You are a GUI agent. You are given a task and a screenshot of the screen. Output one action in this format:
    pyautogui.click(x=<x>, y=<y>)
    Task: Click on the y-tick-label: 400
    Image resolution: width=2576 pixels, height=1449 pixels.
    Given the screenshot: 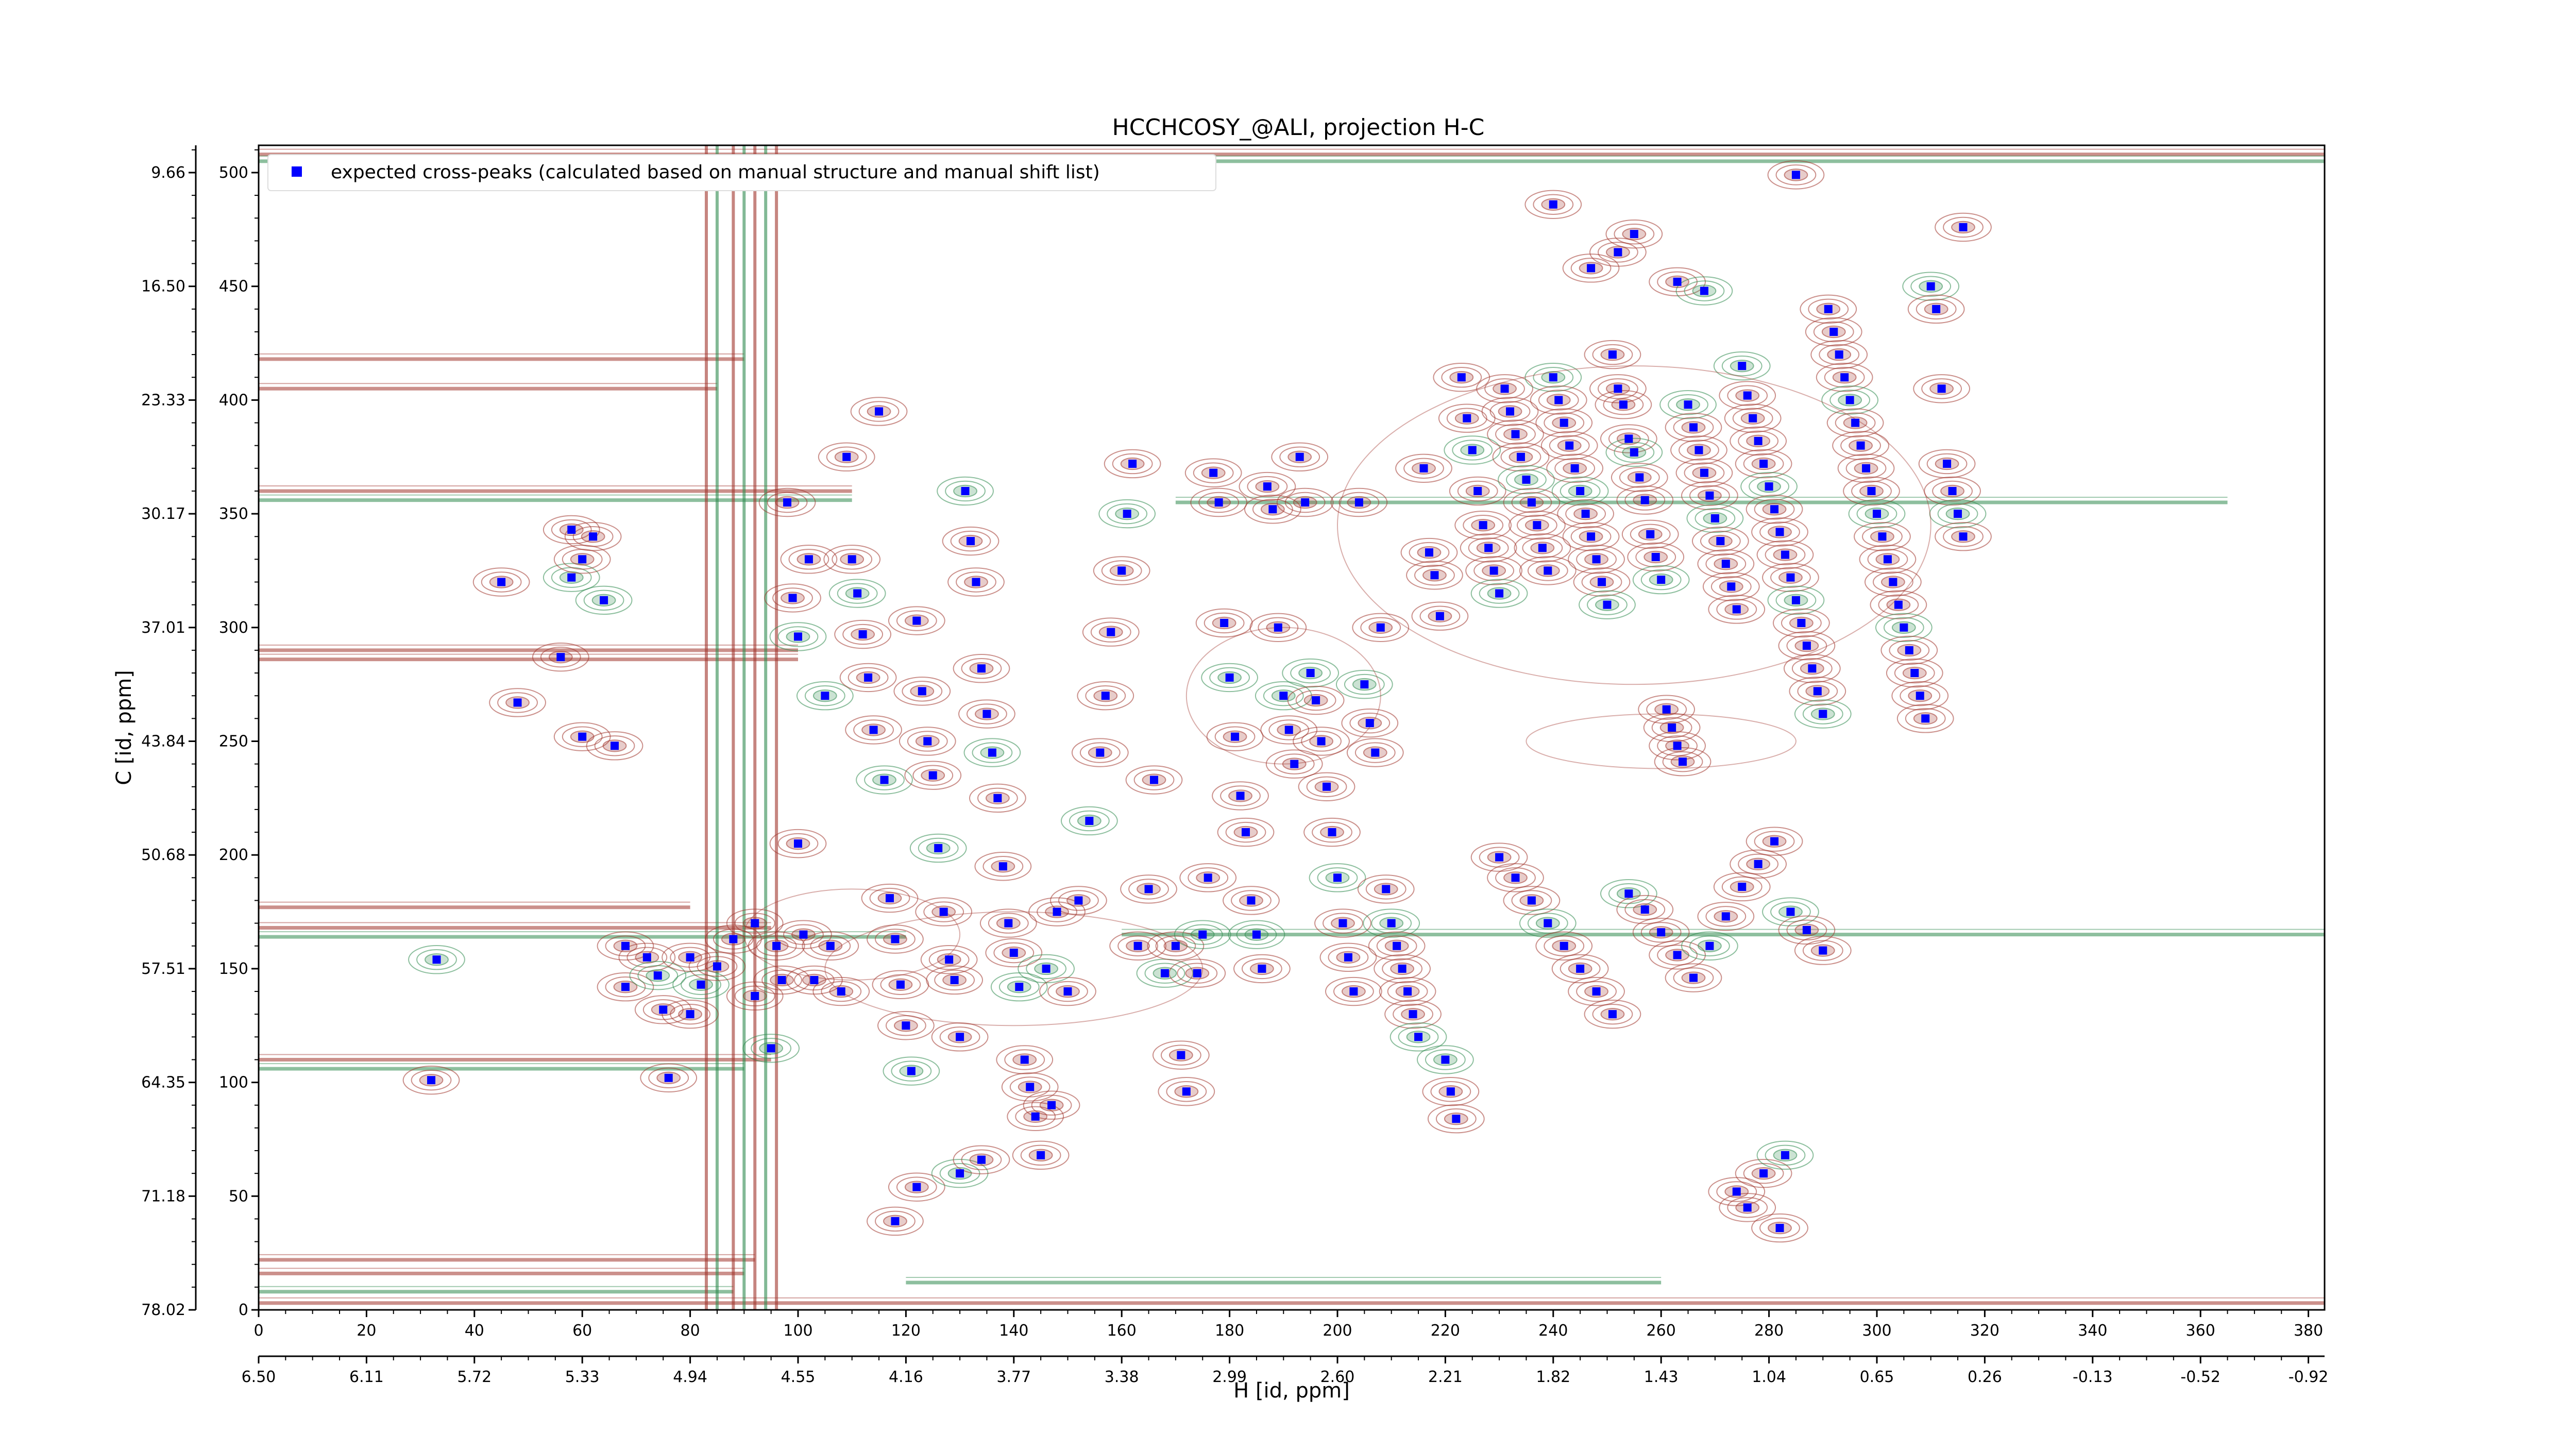 What is the action you would take?
    pyautogui.click(x=233, y=400)
    